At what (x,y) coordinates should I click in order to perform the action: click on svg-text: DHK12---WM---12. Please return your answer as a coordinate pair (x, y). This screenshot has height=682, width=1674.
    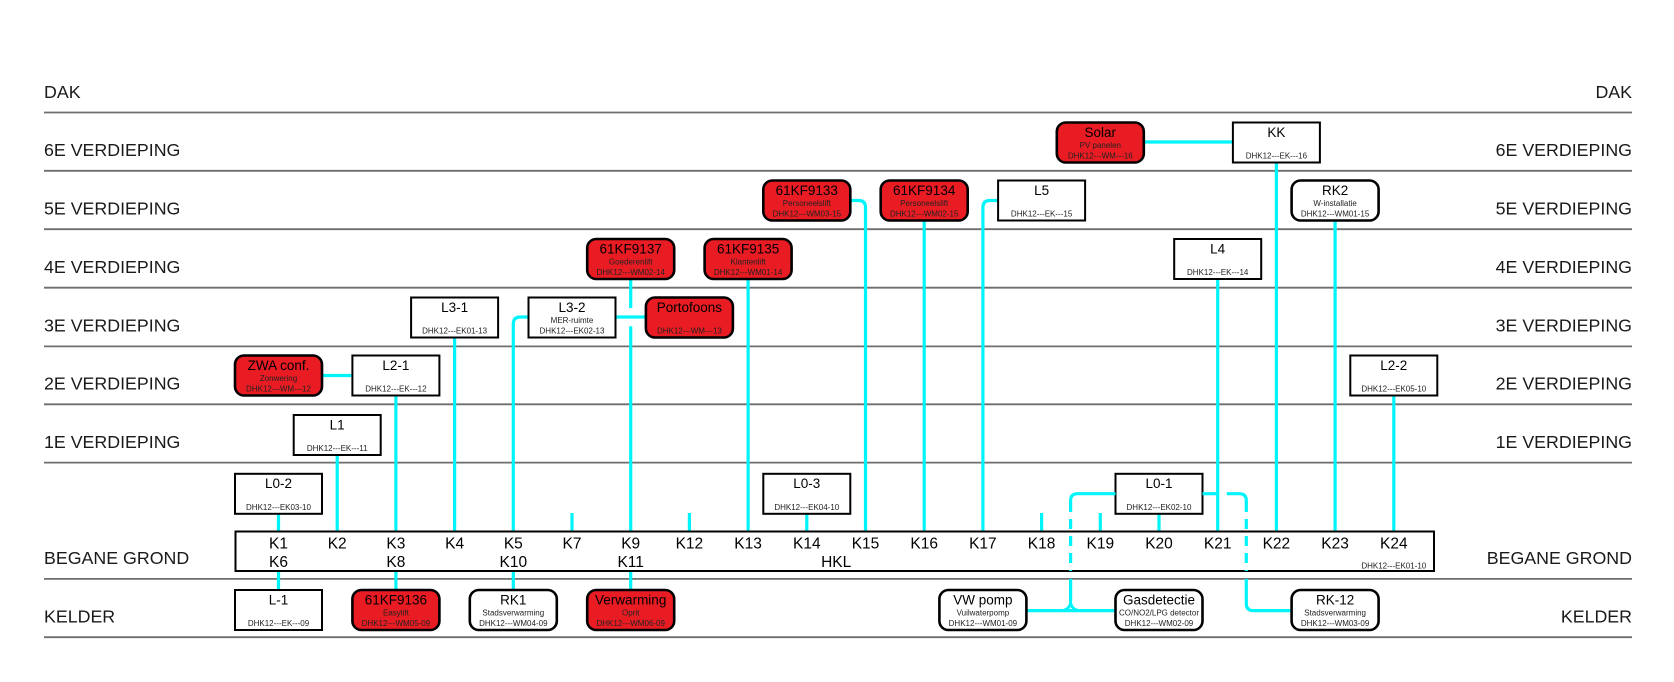
    Looking at the image, I should click on (278, 389).